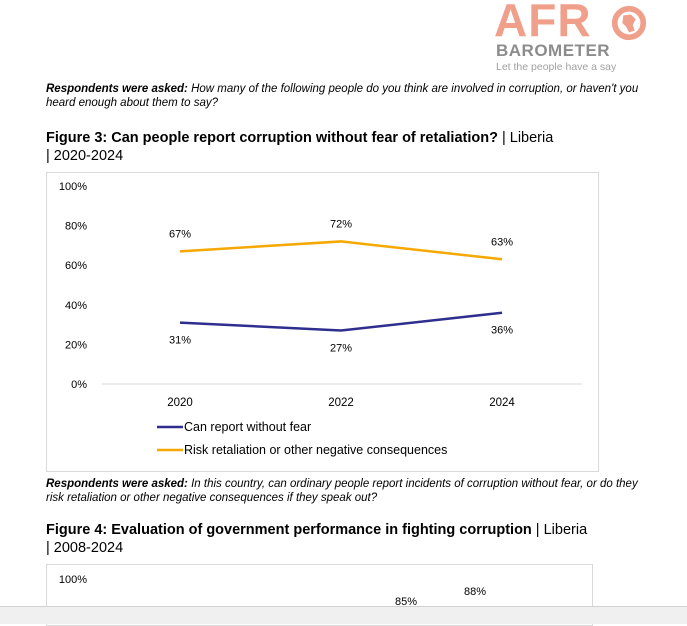  What do you see at coordinates (247, 427) in the screenshot?
I see `legend-label: Can report without fear` at bounding box center [247, 427].